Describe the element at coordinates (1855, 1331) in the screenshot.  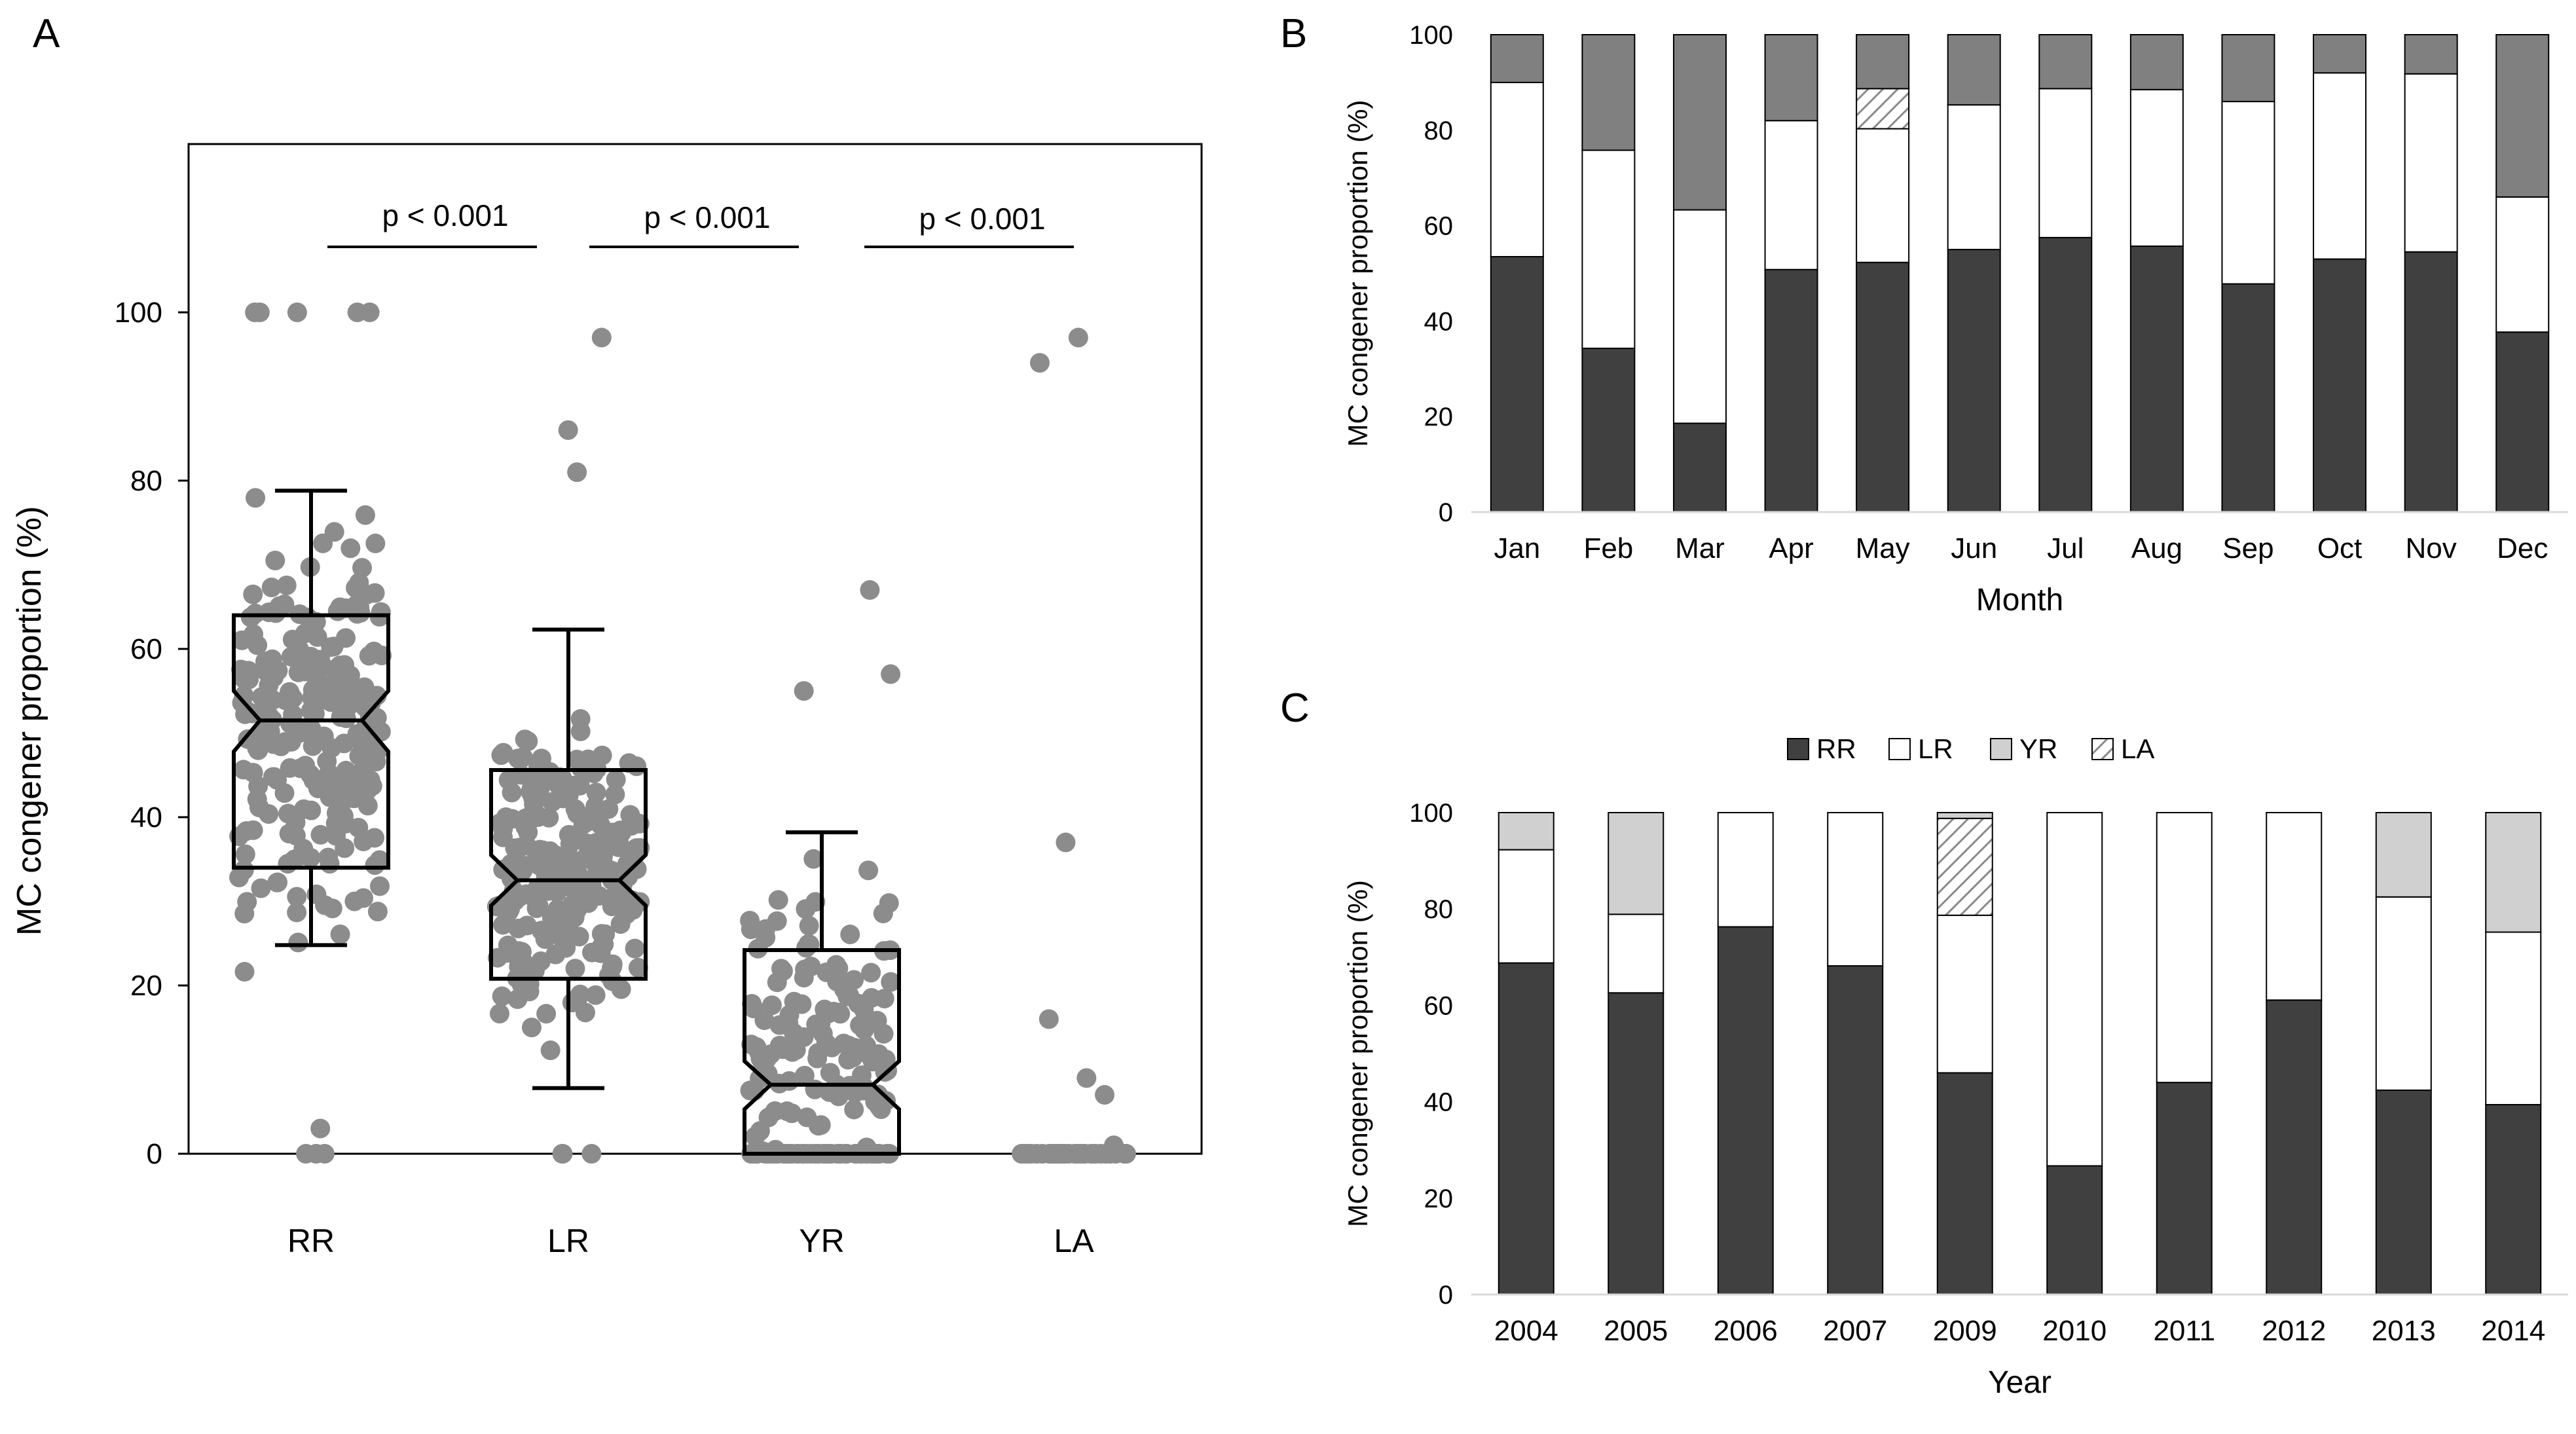
I see `x-tick-label: 2007` at that location.